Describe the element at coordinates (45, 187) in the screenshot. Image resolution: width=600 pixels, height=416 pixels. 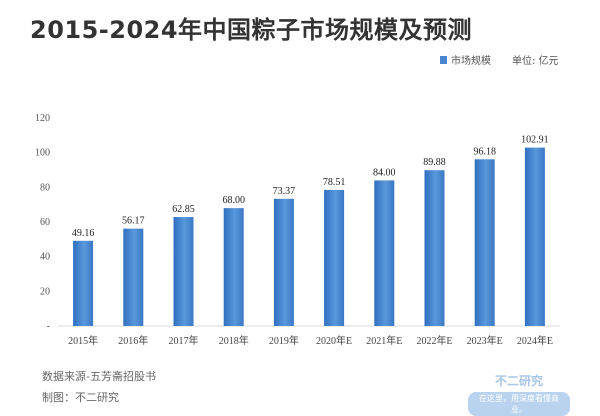
I see `y-tick-label: 80` at that location.